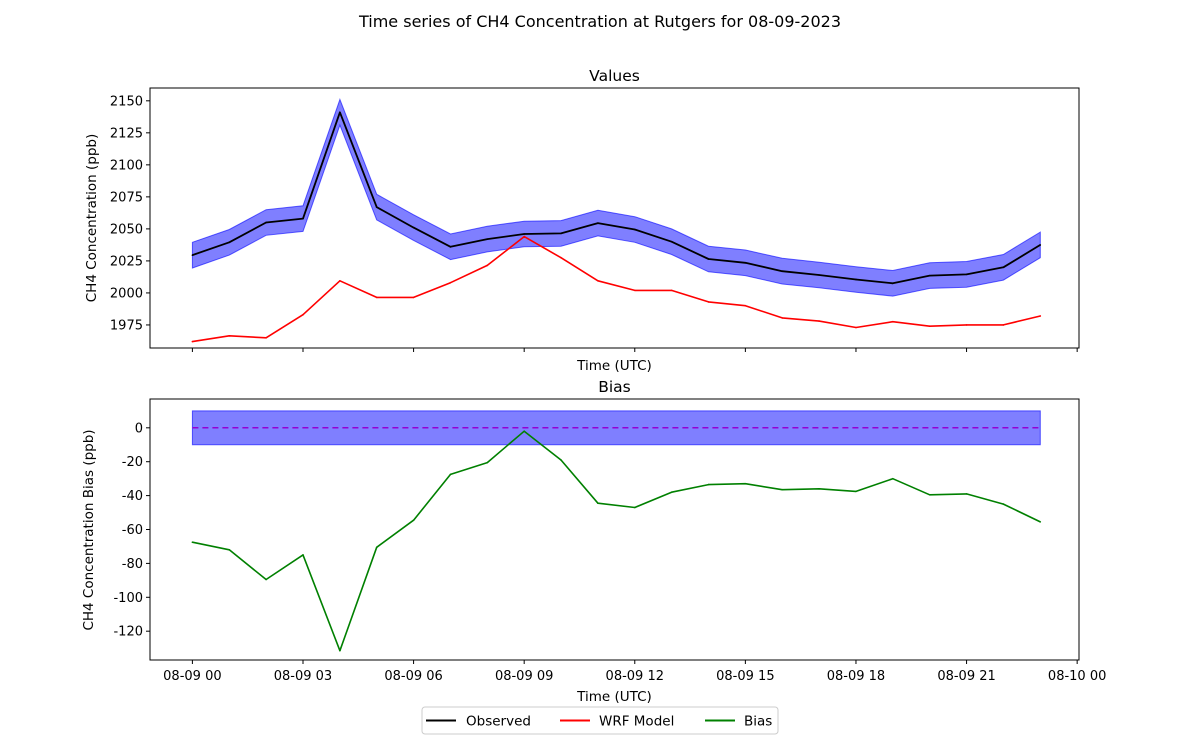 This screenshot has height=741, width=1200. I want to click on bias-ytick-label: -20, so click(132, 462).